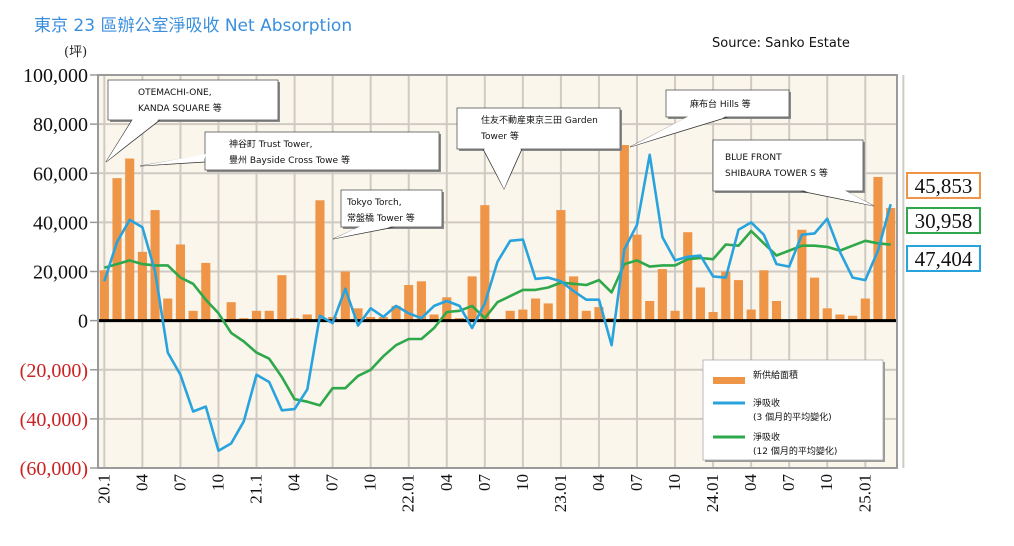  Describe the element at coordinates (60, 174) in the screenshot. I see `y-tick-label: 60,000` at that location.